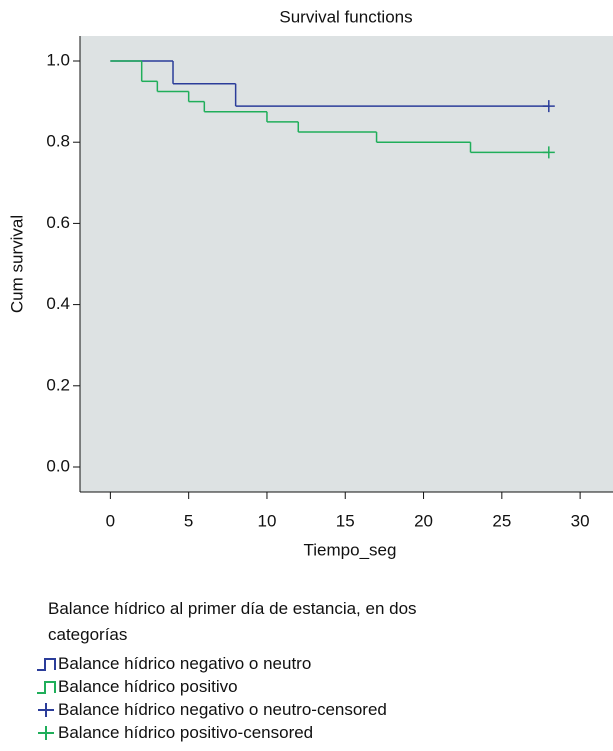  I want to click on x-tick-label: 0, so click(110, 520).